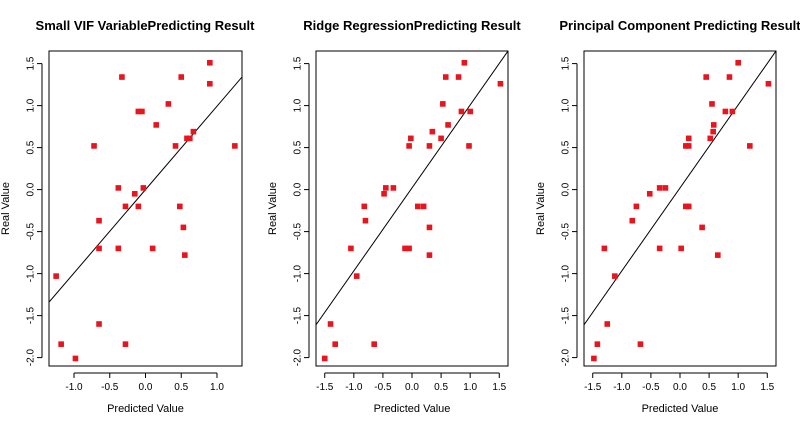 Image resolution: width=800 pixels, height=429 pixels. Describe the element at coordinates (499, 387) in the screenshot. I see `x-tick-label: 1.5` at that location.